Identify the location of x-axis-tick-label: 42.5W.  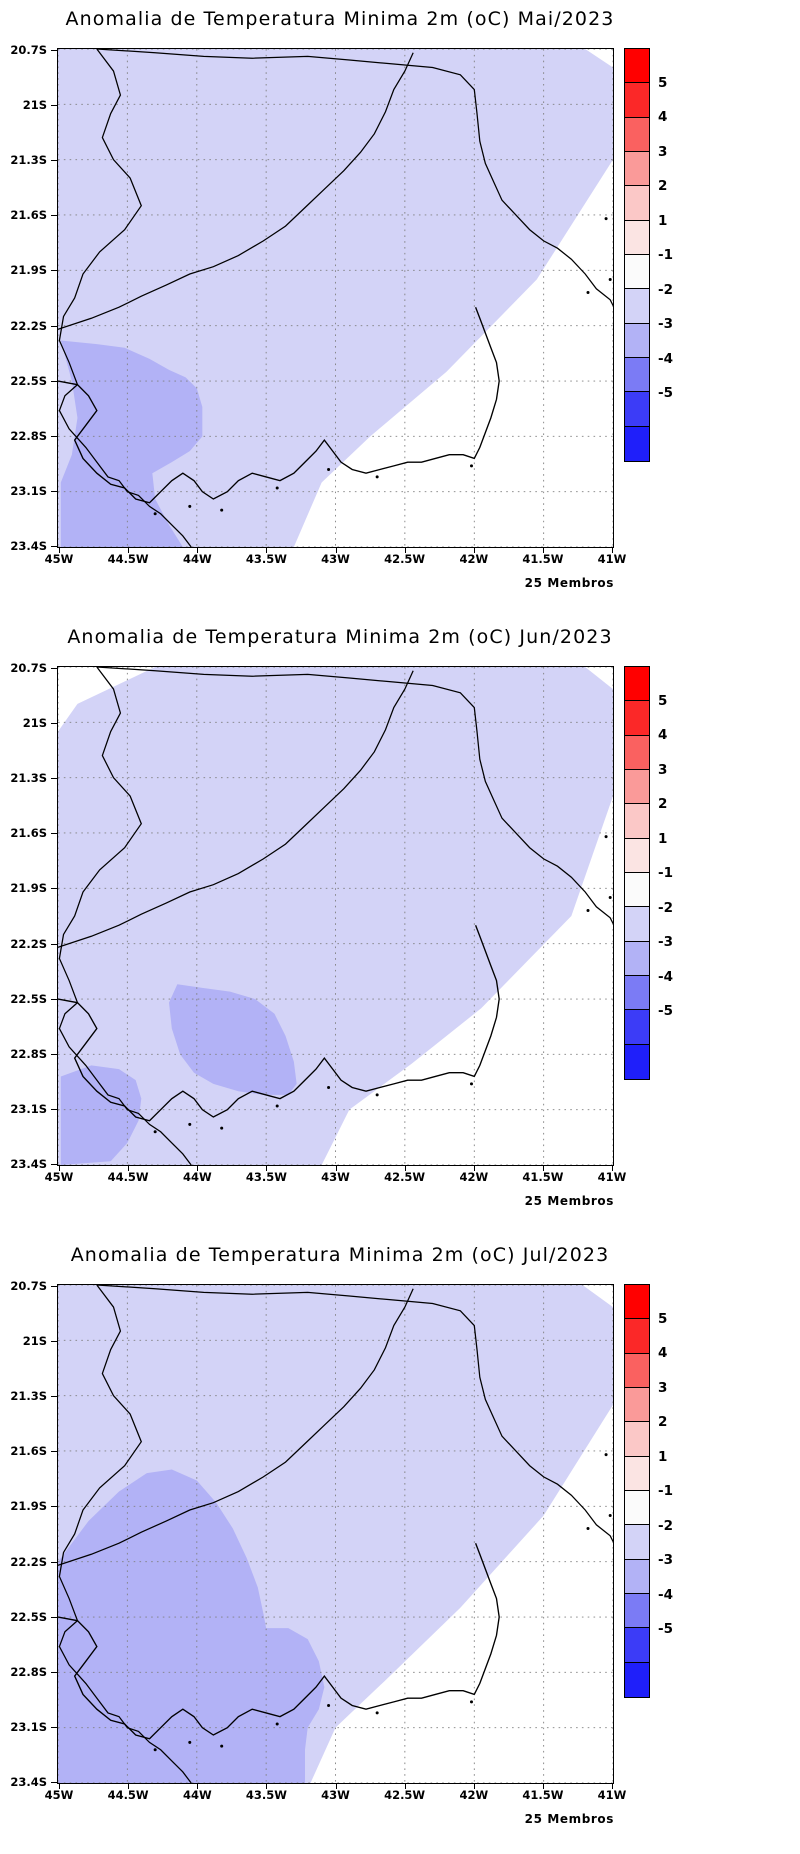
(405, 559).